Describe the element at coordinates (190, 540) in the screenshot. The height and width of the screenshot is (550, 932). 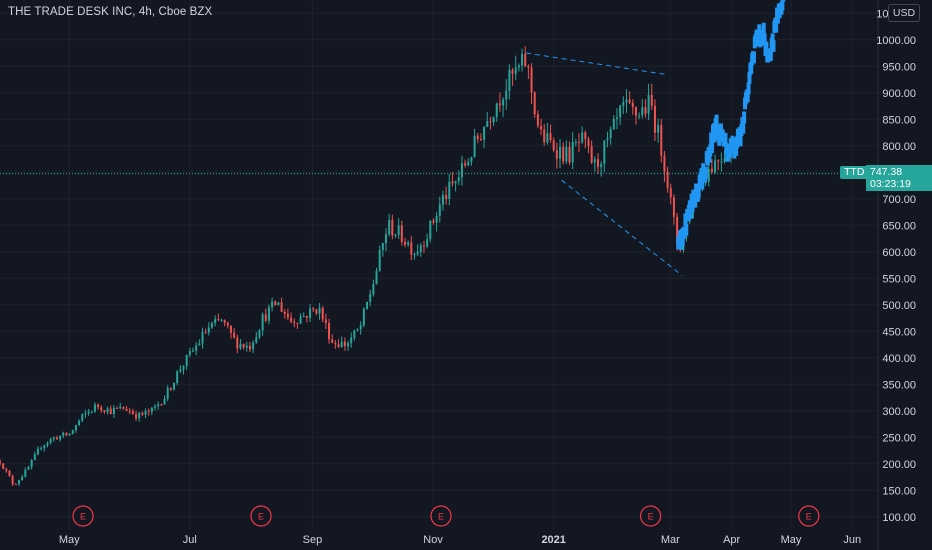
I see `time-tick-label: Jul` at that location.